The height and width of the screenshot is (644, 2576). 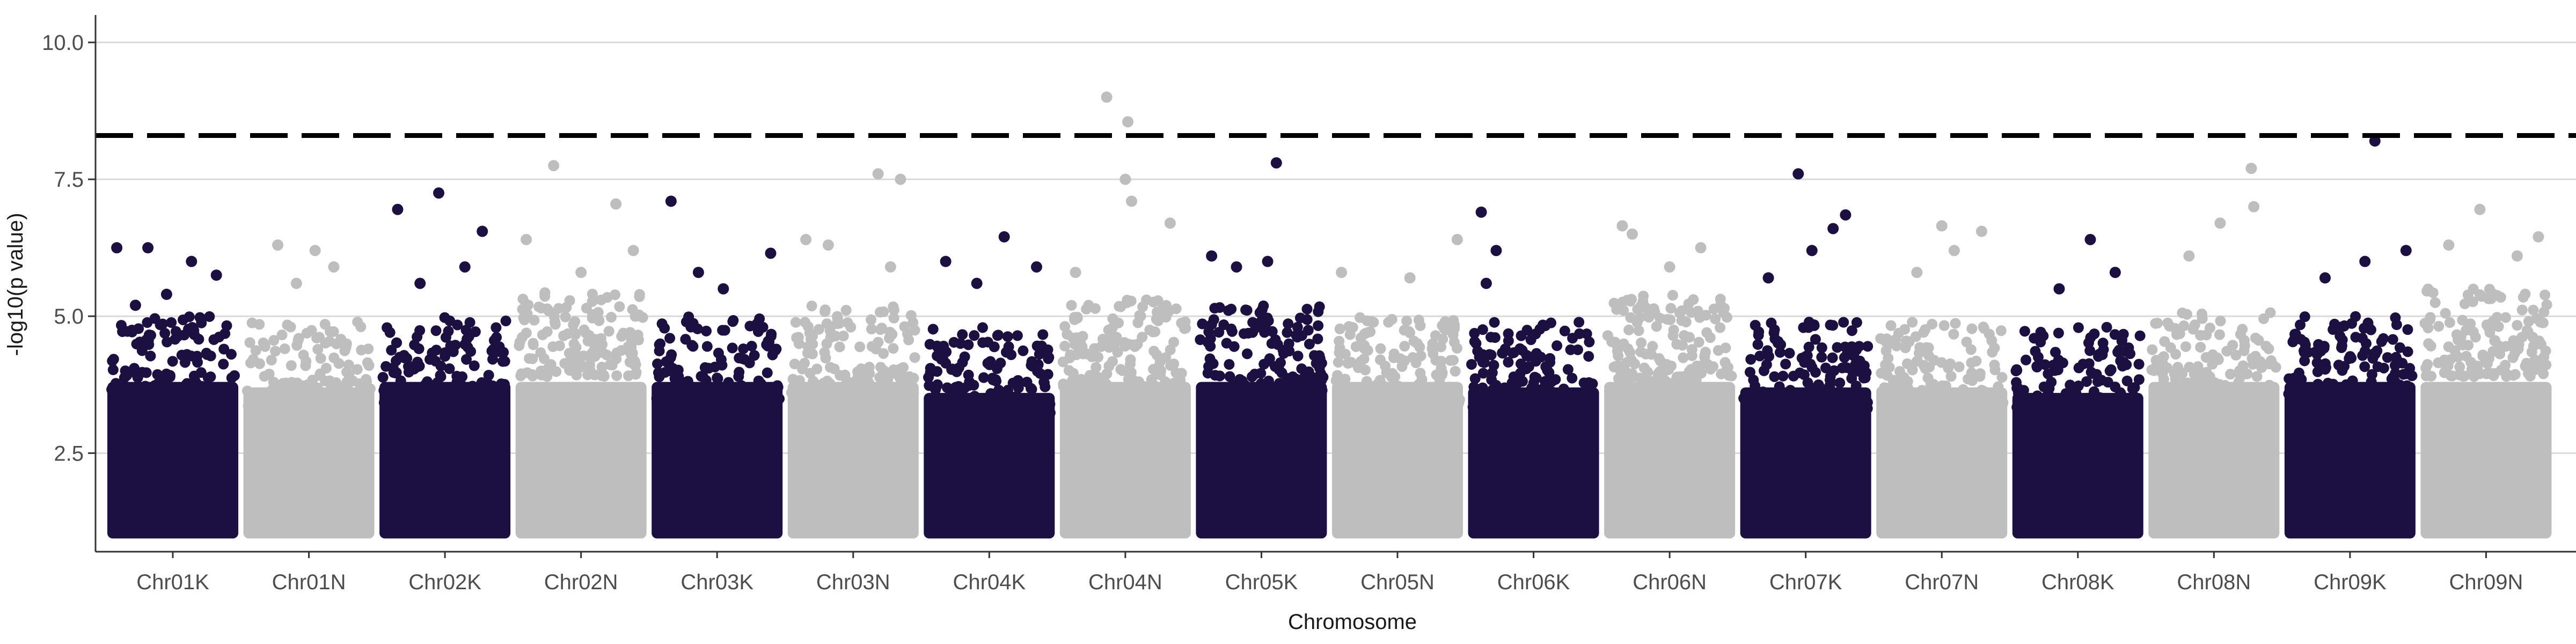 I want to click on x-tick-label: Chr05N, so click(x=1397, y=582).